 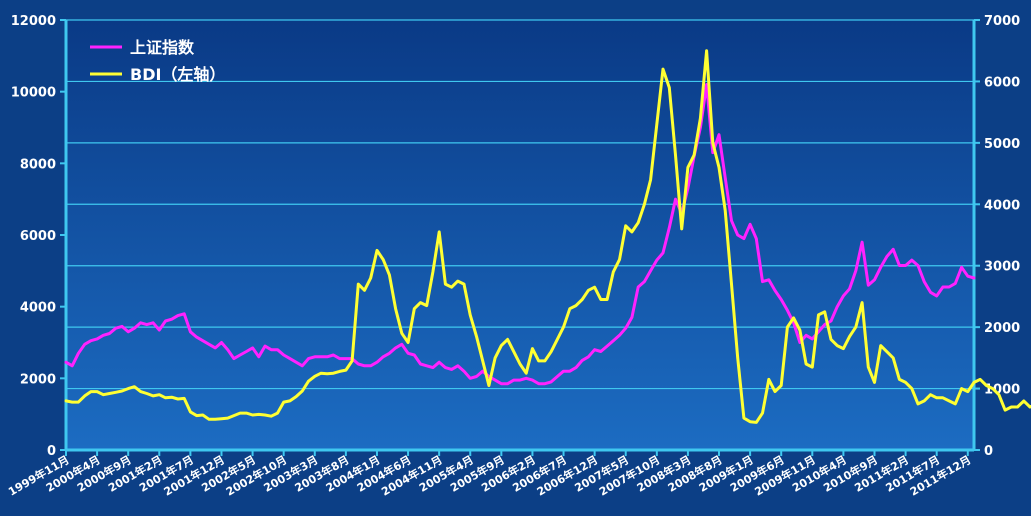 What do you see at coordinates (38, 164) in the screenshot?
I see `left-tick-label: 8000` at bounding box center [38, 164].